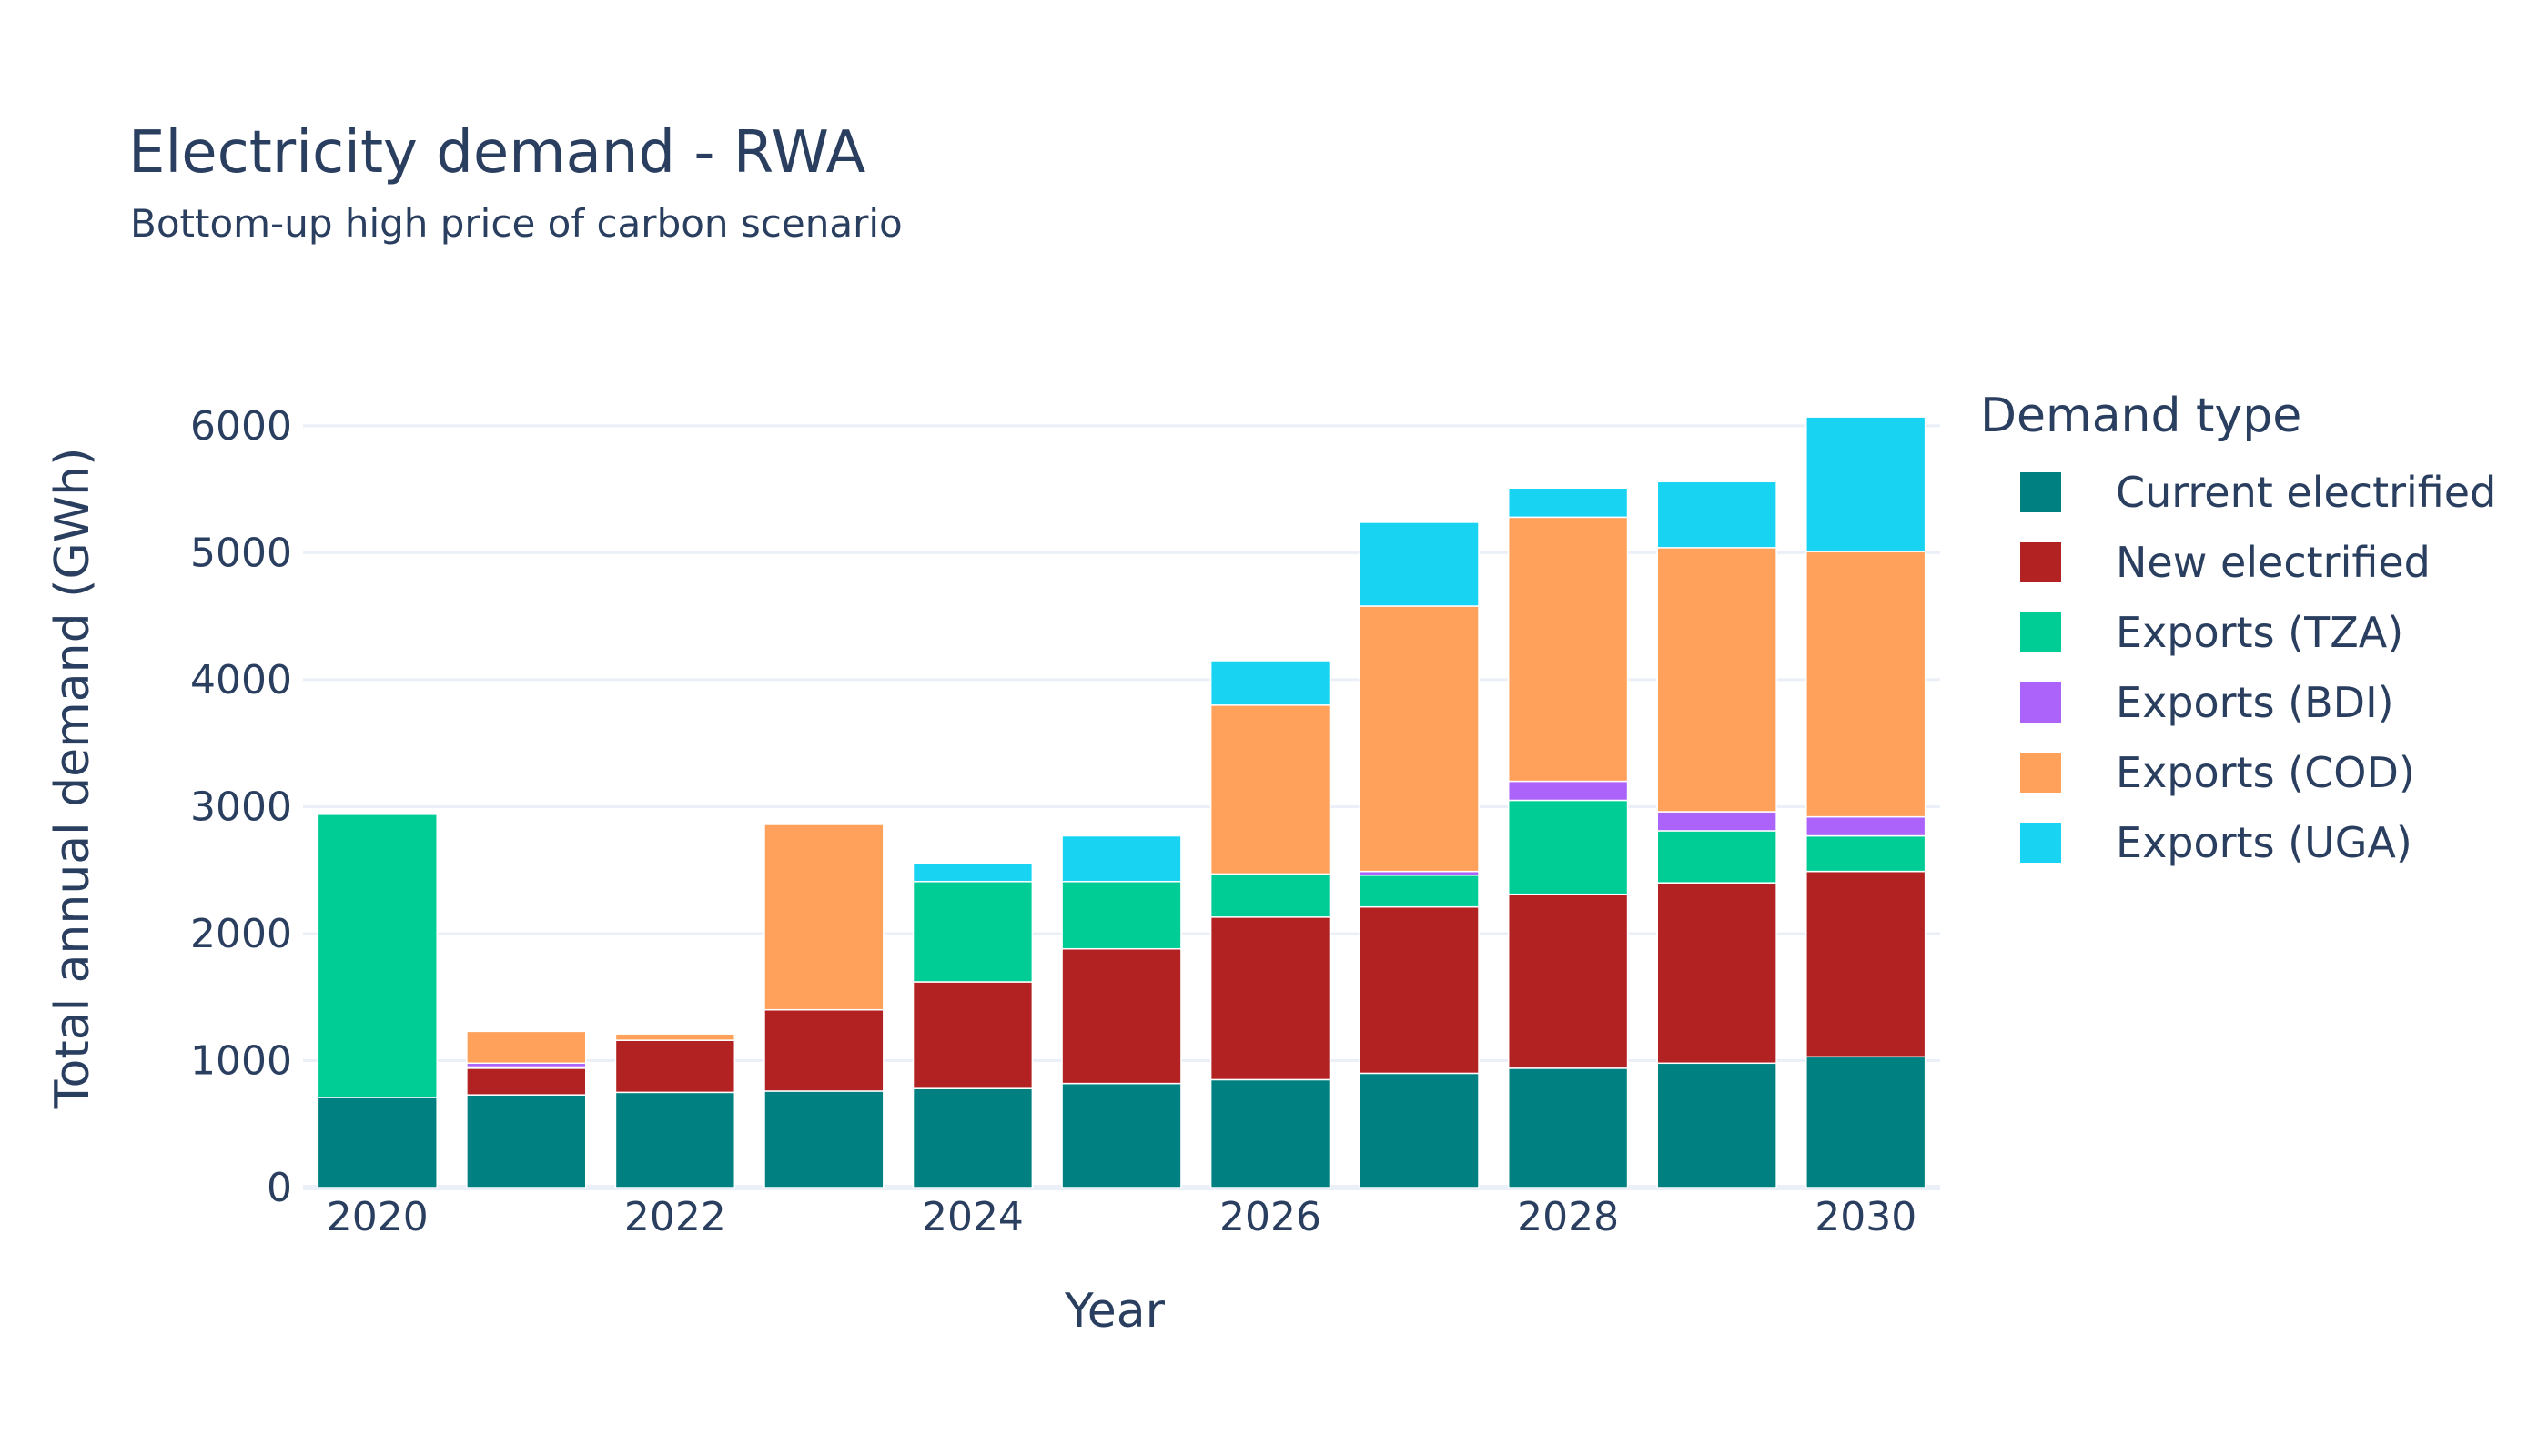 The width and height of the screenshot is (2548, 1456). Describe the element at coordinates (2265, 773) in the screenshot. I see `legend-label: Exports (COD)` at that location.